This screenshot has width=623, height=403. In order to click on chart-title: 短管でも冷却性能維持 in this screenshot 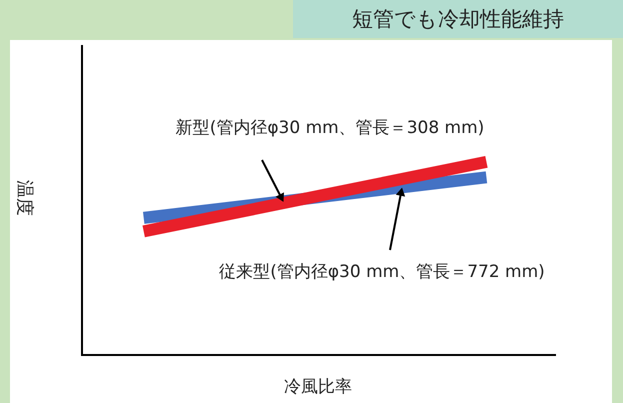, I will do `click(458, 19)`.